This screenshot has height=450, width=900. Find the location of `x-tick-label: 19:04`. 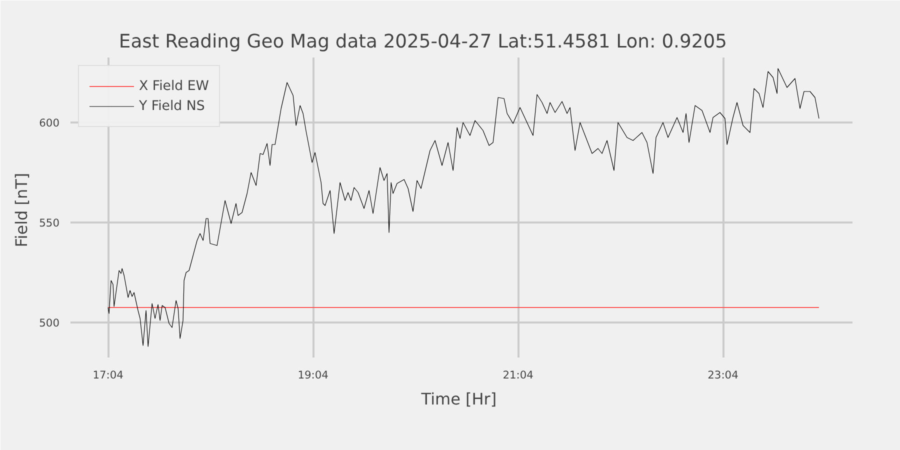

x-tick-label: 19:04 is located at coordinates (313, 375).